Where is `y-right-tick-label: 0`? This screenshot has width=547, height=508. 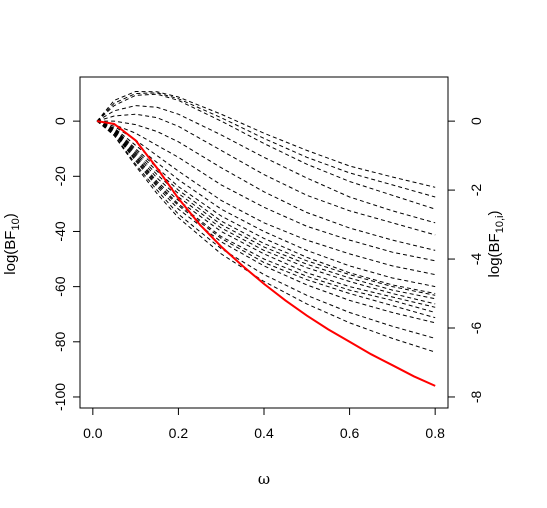 y-right-tick-label: 0 is located at coordinates (476, 121).